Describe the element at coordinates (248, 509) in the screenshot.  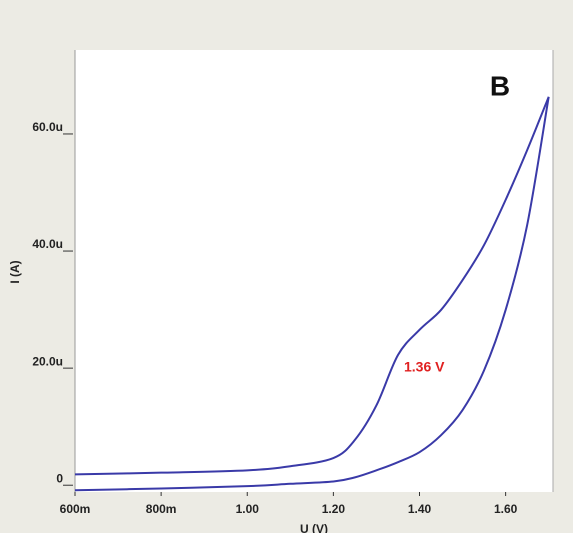
I see `x-tick-label: 1.00` at that location.